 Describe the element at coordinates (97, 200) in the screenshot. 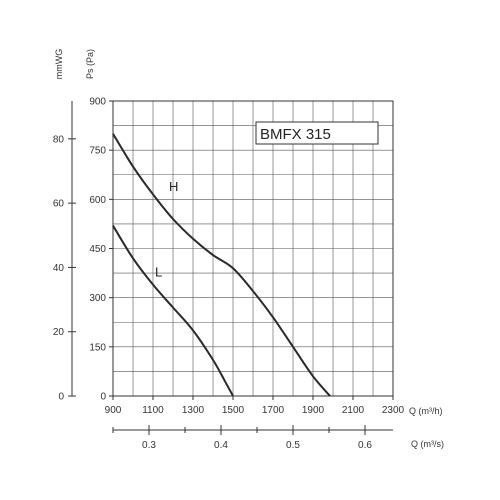

I see `y-tick-label: 600` at that location.